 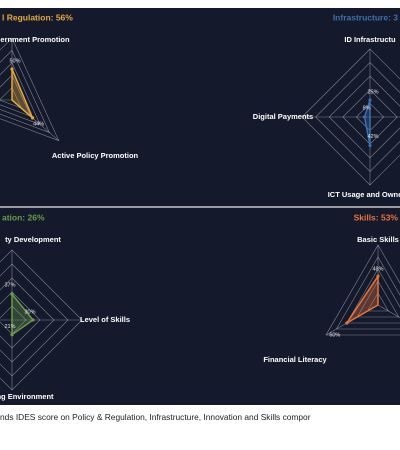 What do you see at coordinates (372, 137) in the screenshot?
I see `value-label: 42%` at bounding box center [372, 137].